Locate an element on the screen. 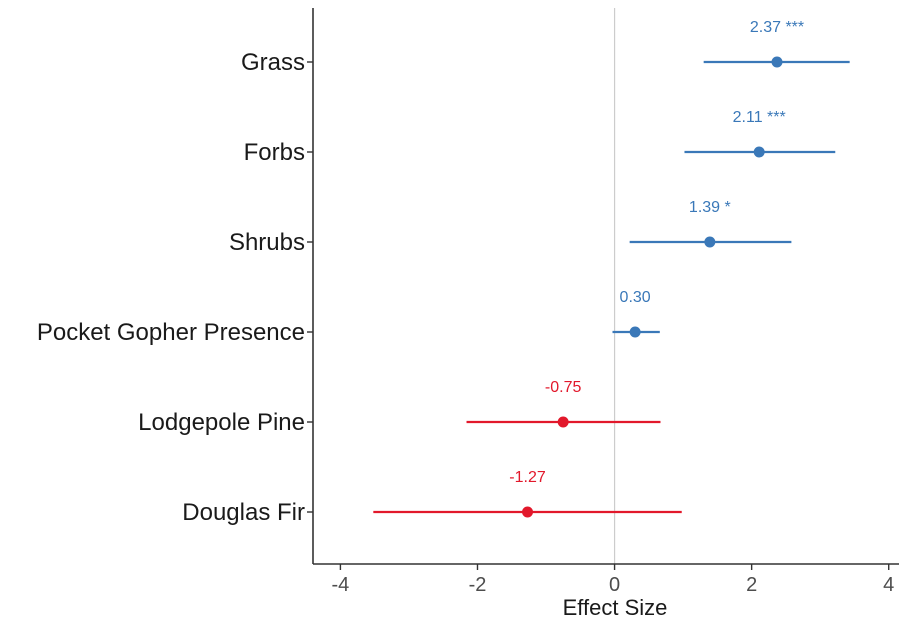 The image size is (909, 623). category-label: Grass is located at coordinates (273, 62).